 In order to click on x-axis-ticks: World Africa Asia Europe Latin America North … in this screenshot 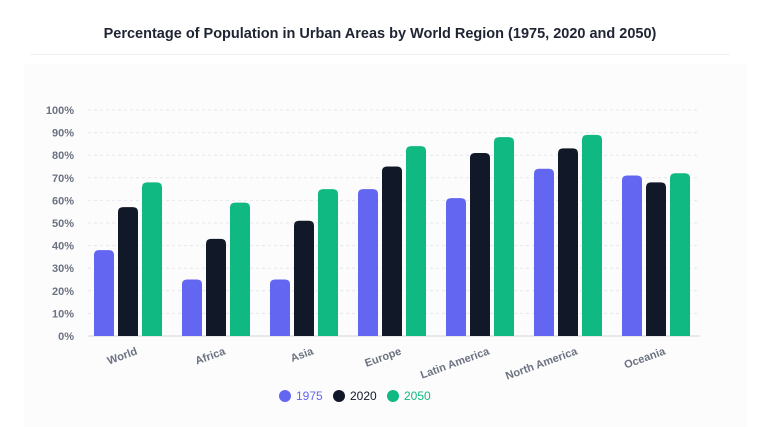, I will do `click(387, 363)`.